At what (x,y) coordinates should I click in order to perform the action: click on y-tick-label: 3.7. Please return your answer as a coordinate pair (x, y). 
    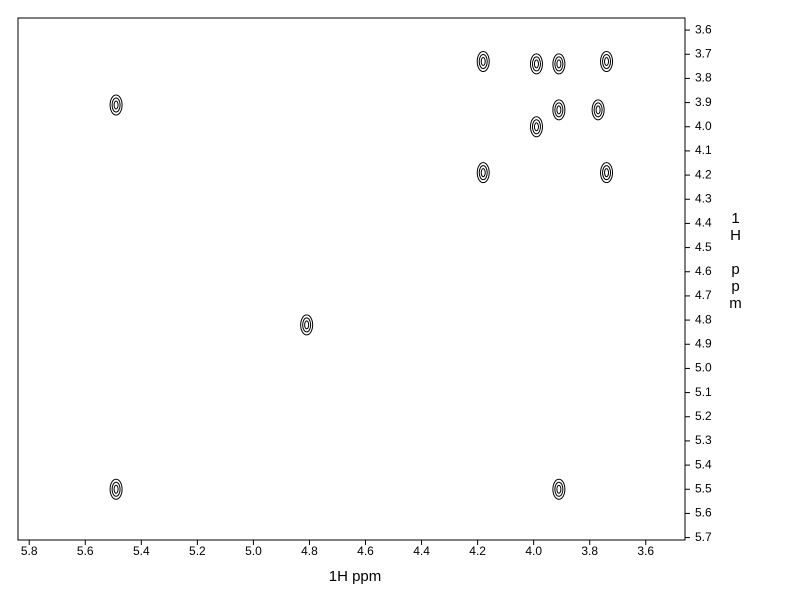
    Looking at the image, I should click on (703, 53).